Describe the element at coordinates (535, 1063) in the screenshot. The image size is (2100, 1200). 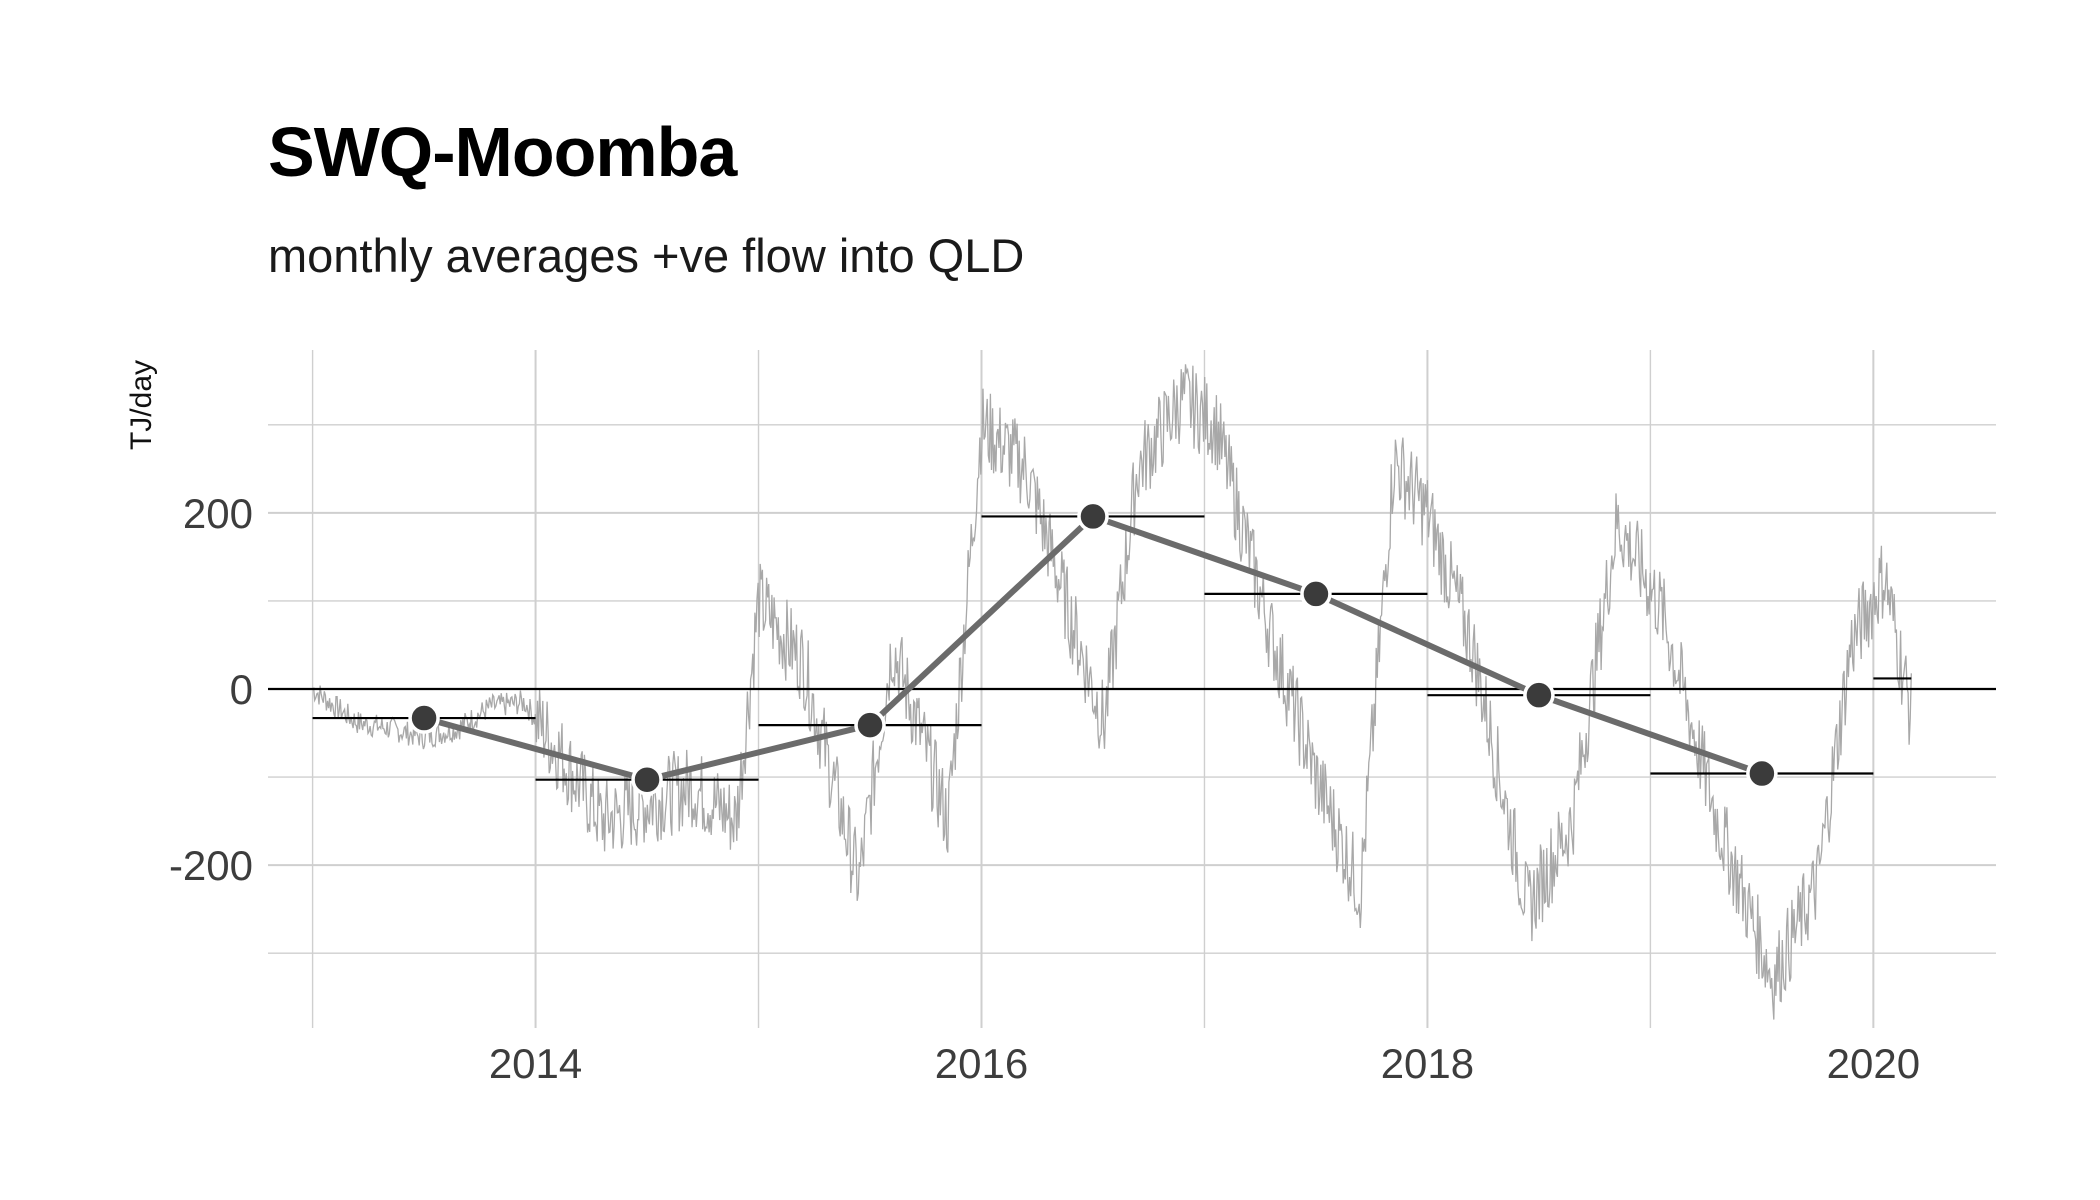
I see `x-tick-label: 2014` at that location.